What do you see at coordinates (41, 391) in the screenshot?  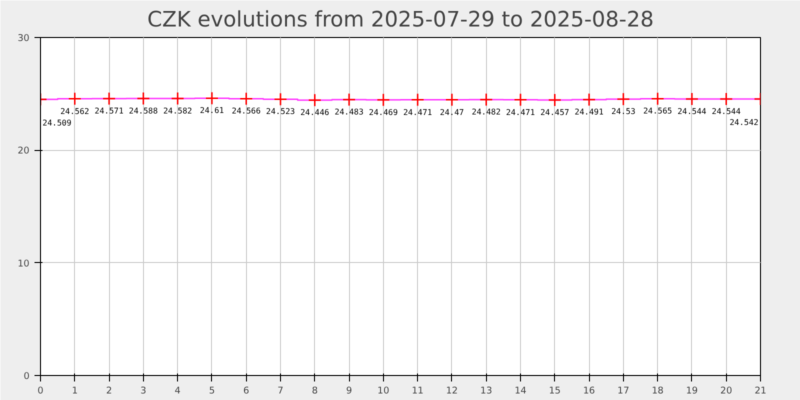 I see `x-tick-label: 0` at bounding box center [41, 391].